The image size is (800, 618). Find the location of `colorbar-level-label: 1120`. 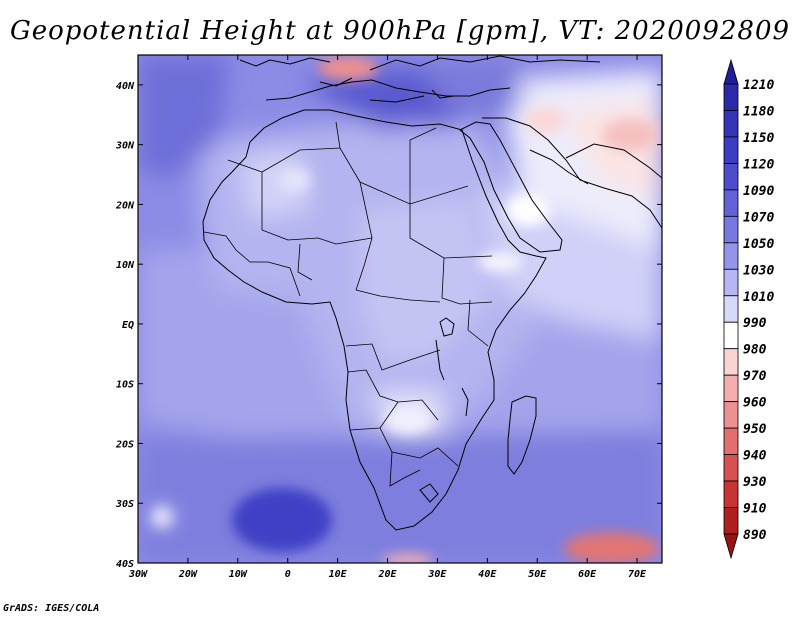

colorbar-level-label: 1120 is located at coordinates (758, 164).